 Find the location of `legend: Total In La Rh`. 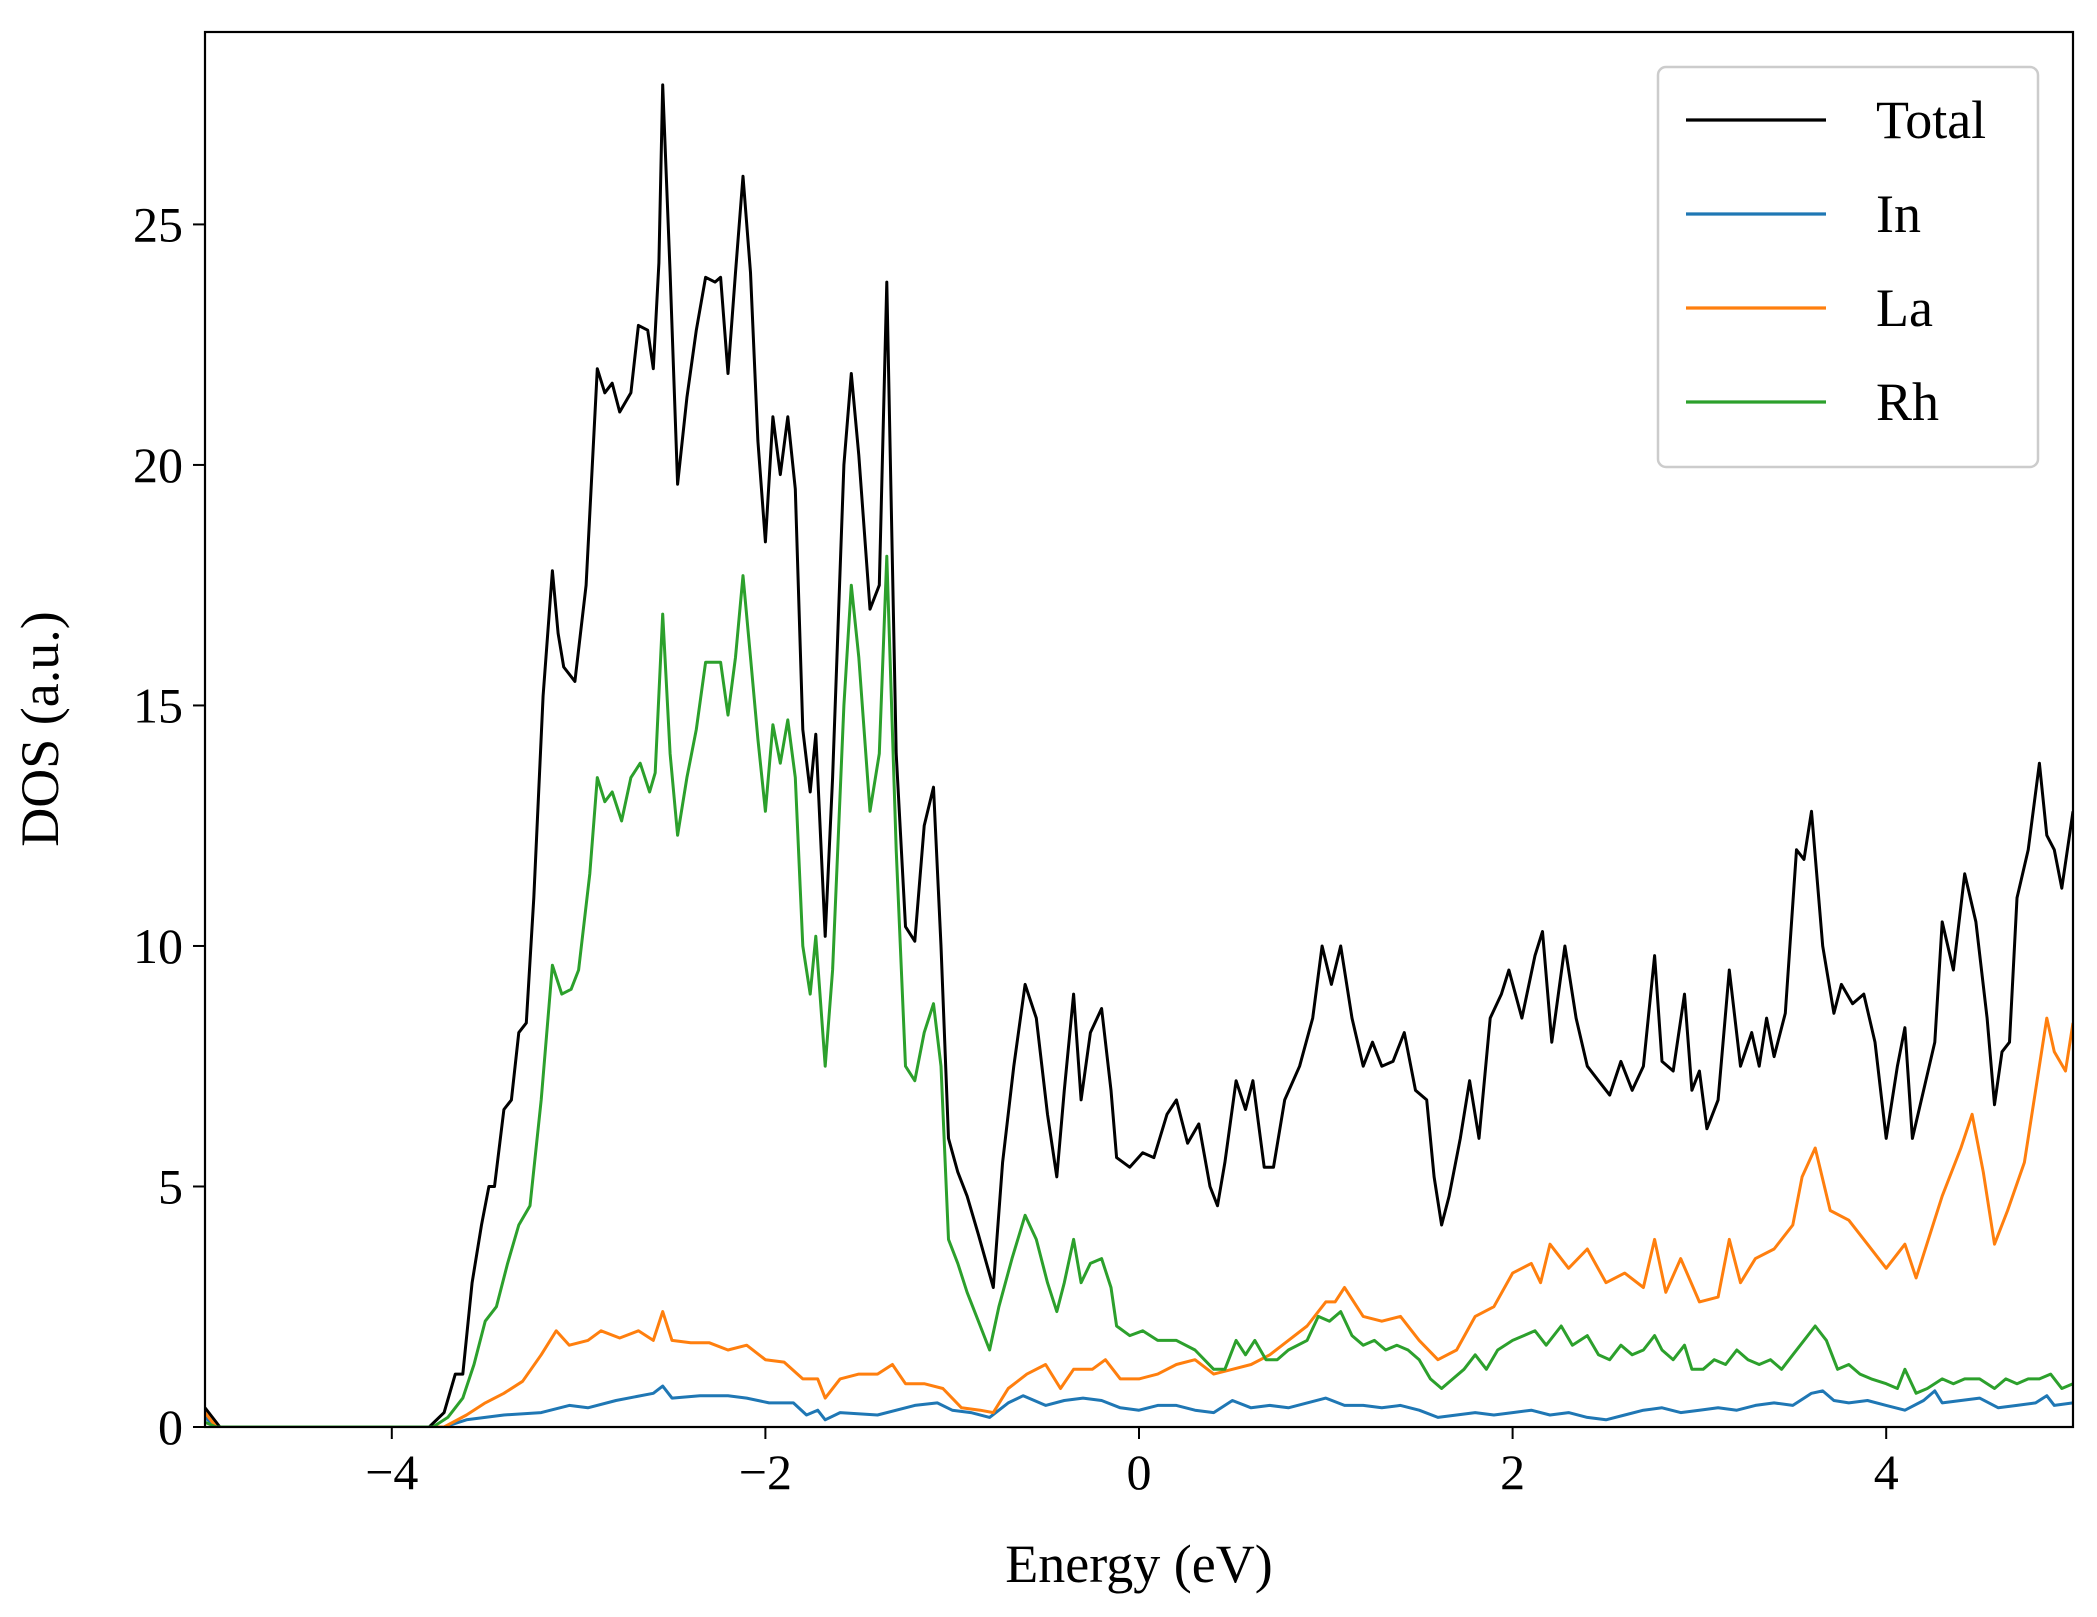

legend: Total In La Rh is located at coordinates (1848, 267).